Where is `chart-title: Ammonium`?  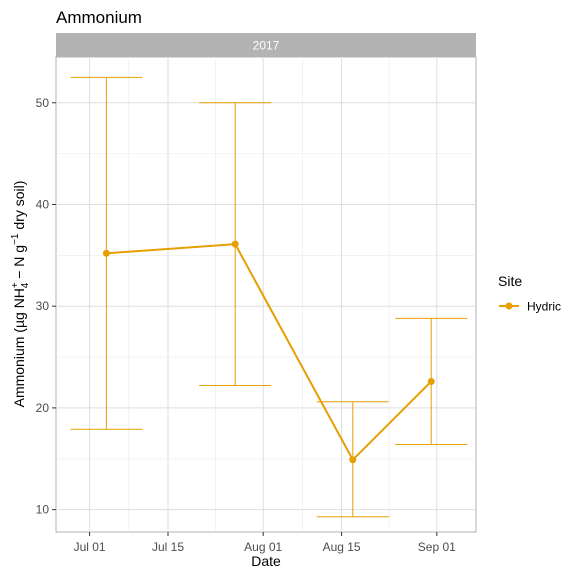
chart-title: Ammonium is located at coordinates (99, 17).